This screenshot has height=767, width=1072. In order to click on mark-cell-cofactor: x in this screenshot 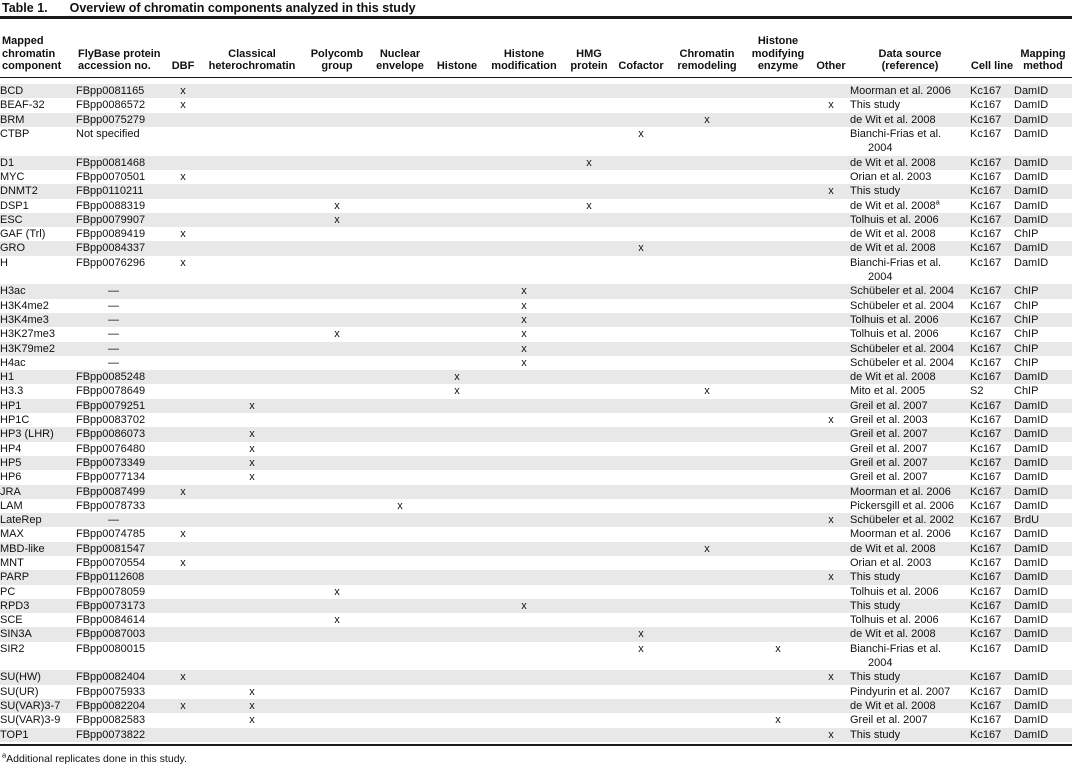, I will do `click(641, 648)`.